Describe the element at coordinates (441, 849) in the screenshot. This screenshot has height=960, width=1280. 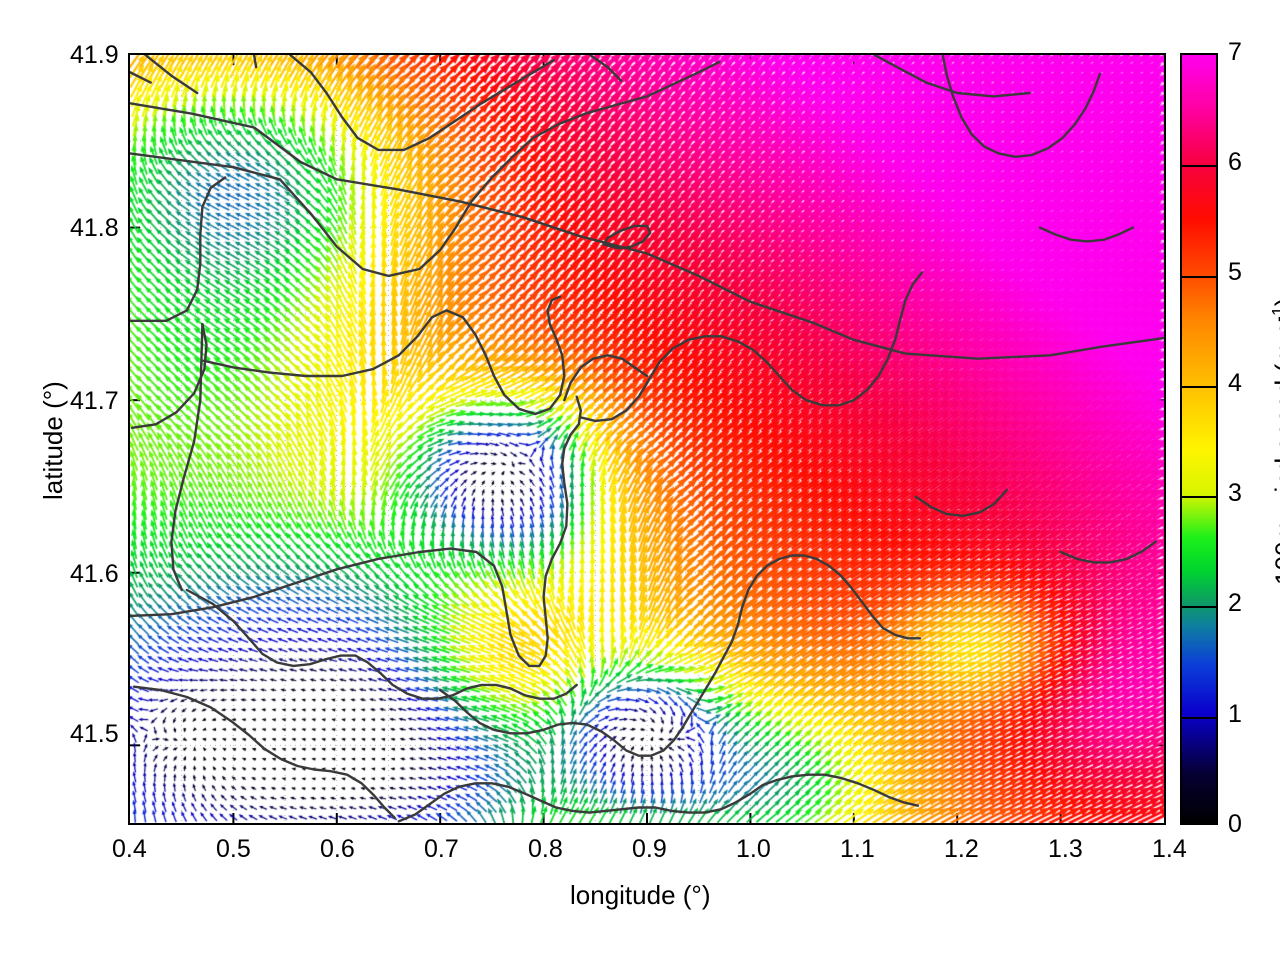
I see `x-tick-label: 0.7` at that location.